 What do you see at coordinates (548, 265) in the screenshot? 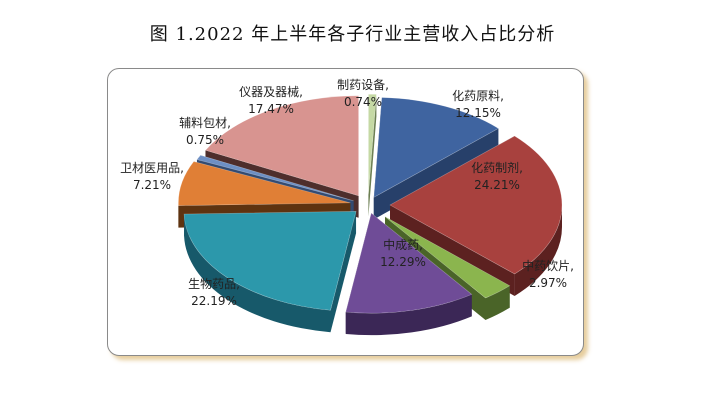
I see `slice-name-label: 中药饮片,` at bounding box center [548, 265].